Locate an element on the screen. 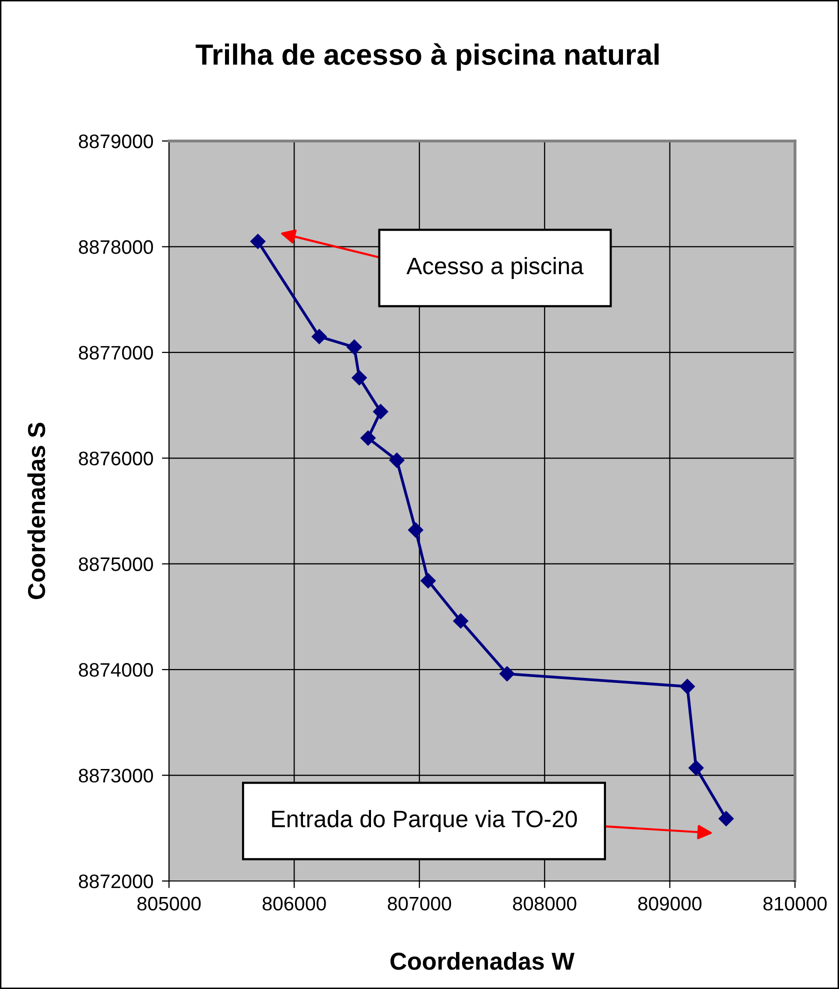 The image size is (839, 989). x-tick-label: 807000 is located at coordinates (420, 903).